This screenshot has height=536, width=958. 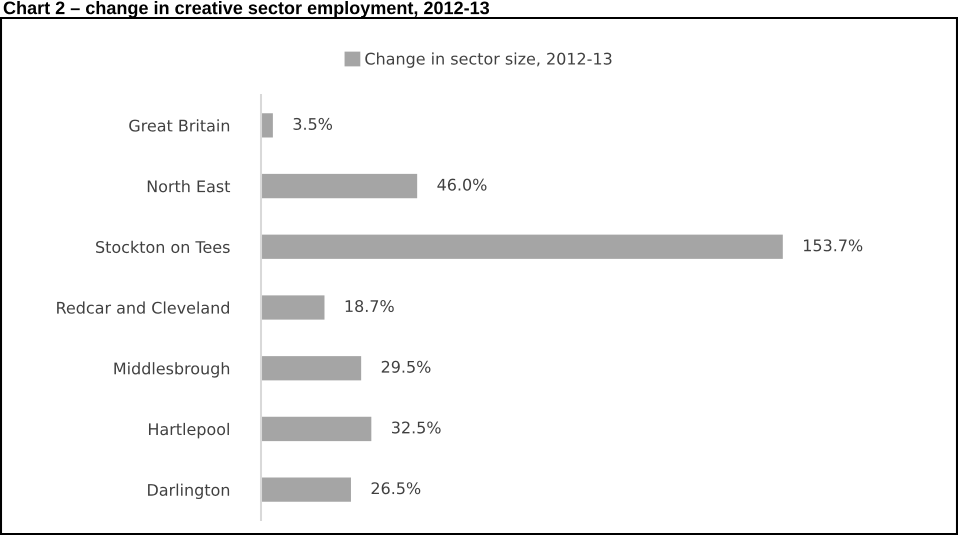 I want to click on y-tick-label: Hartlepool, so click(x=188, y=430).